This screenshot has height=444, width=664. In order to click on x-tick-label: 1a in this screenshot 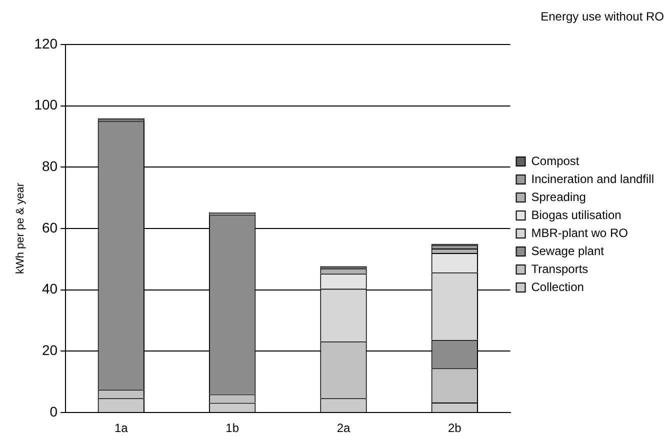, I will do `click(121, 428)`.